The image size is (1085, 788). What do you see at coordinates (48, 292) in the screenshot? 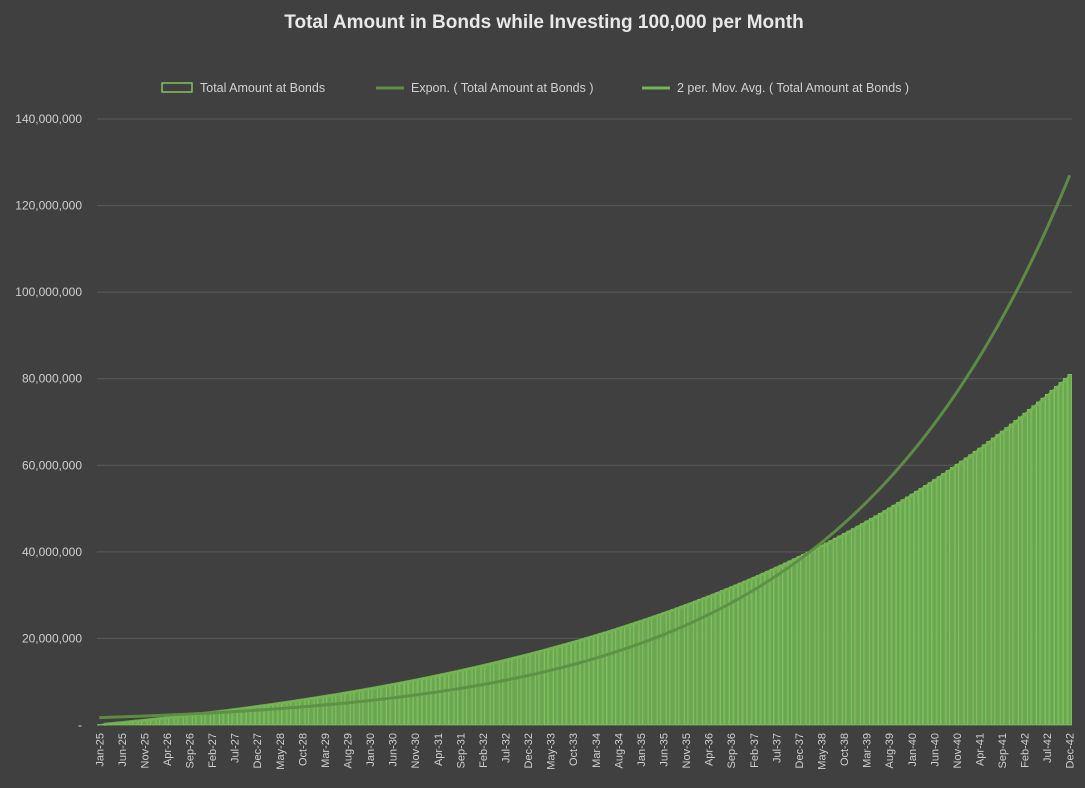
I see `y-tick-label: 100,000,000` at bounding box center [48, 292].